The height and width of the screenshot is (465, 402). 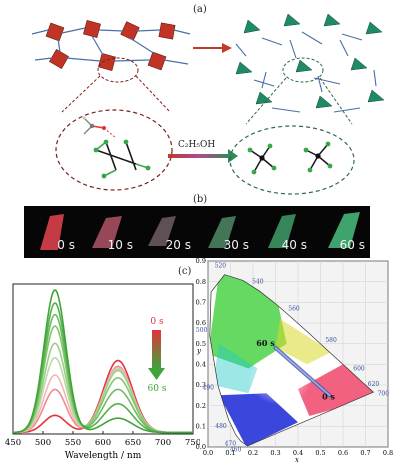 What do you see at coordinates (212, 48) in the screenshot?
I see `transformation-arrow` at bounding box center [212, 48].